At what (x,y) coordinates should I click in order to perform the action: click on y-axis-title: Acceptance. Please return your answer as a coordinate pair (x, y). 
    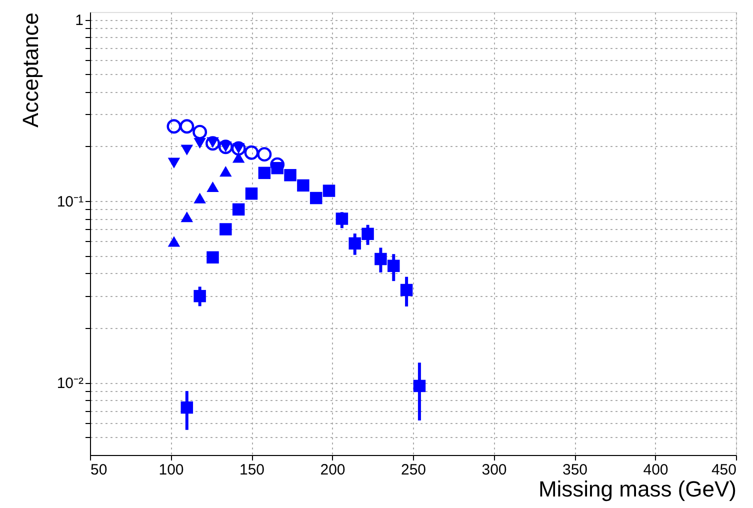
    Looking at the image, I should click on (30, 70).